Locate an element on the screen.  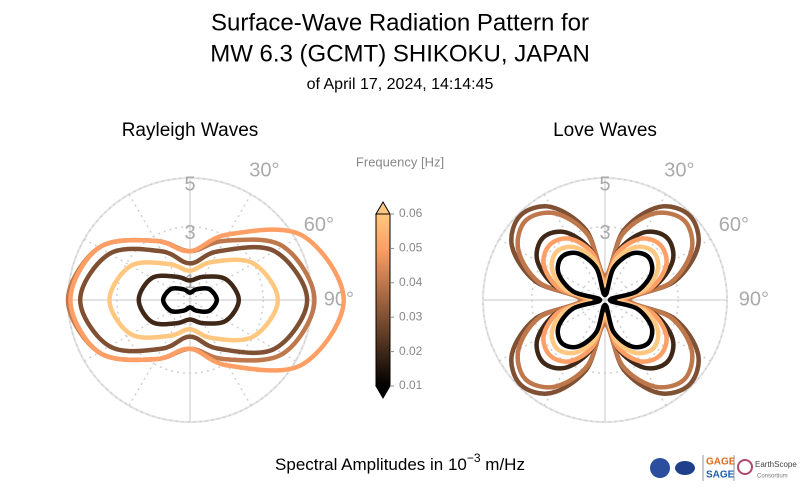
footer-base: 10 is located at coordinates (457, 464).